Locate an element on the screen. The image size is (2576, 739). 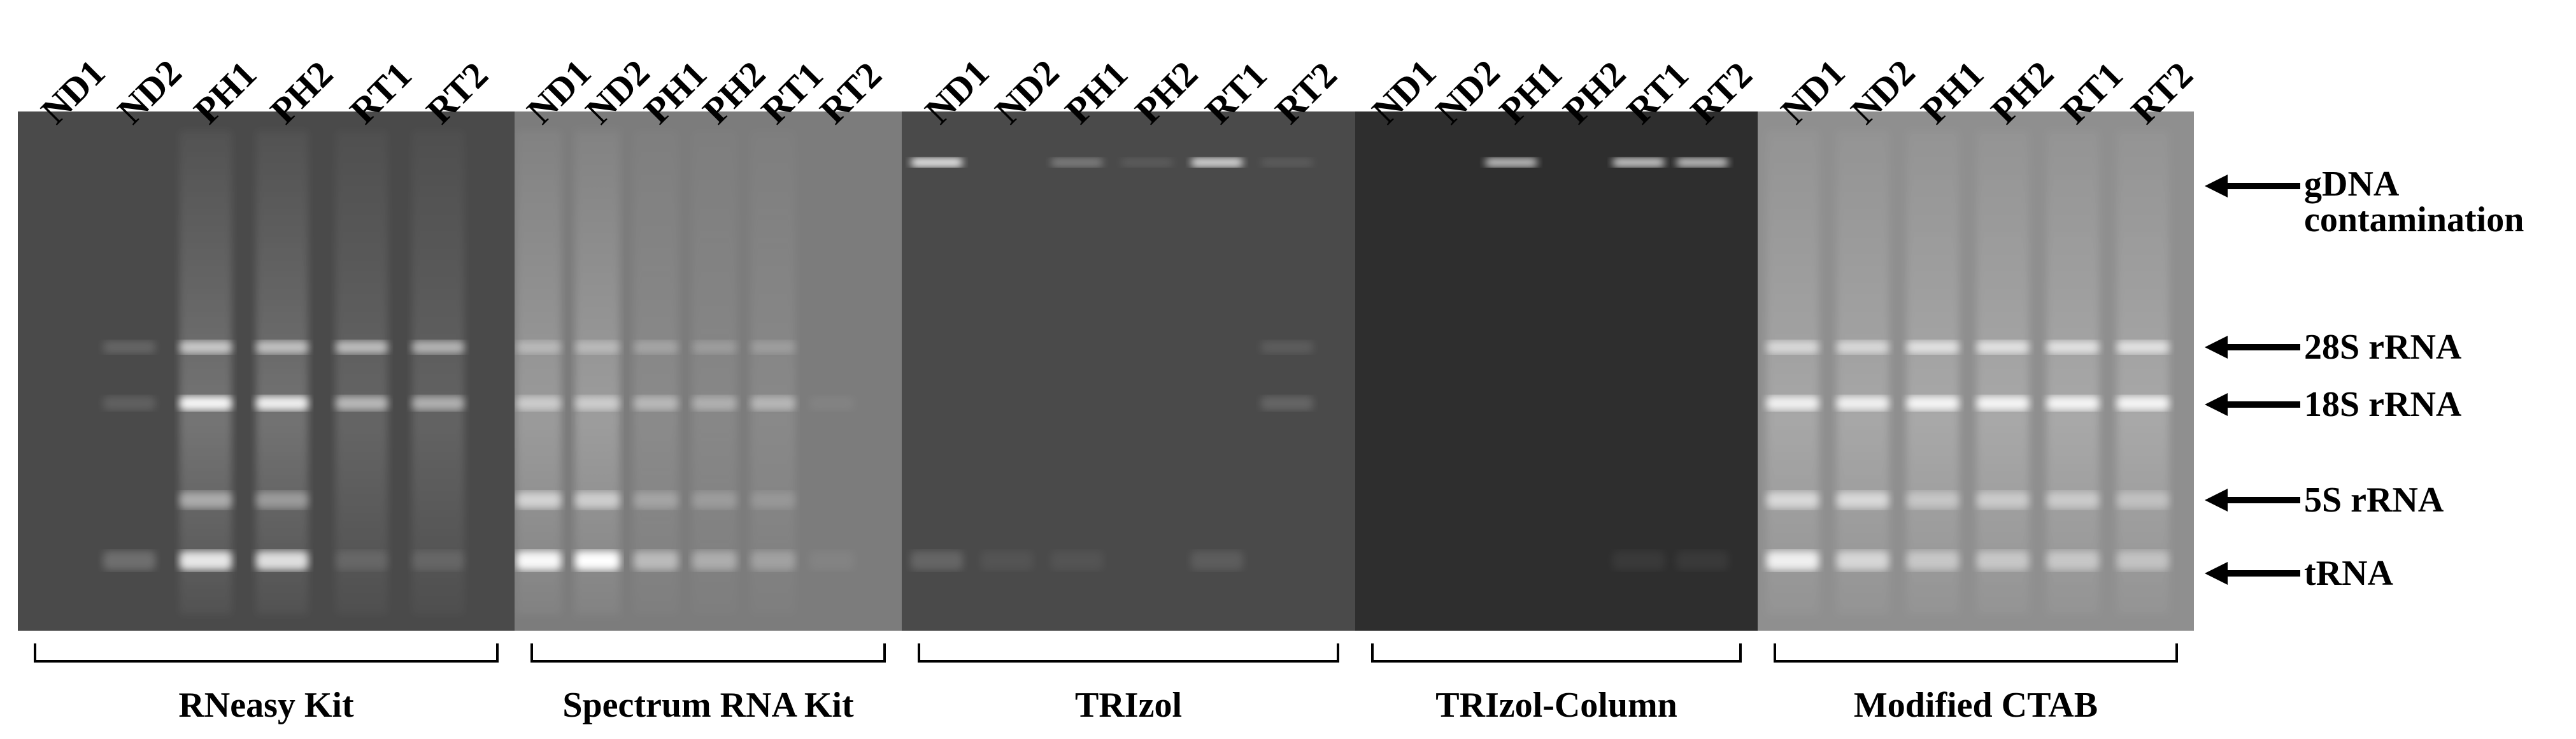
marker-annotation: 28S rRNA is located at coordinates (2333, 347).